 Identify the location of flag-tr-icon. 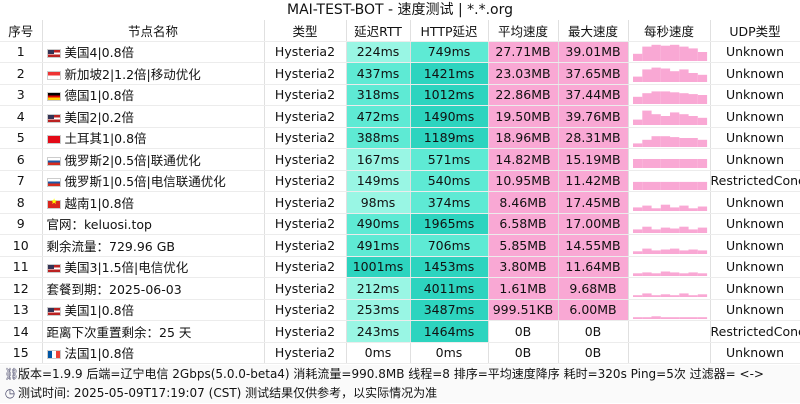
(53, 140).